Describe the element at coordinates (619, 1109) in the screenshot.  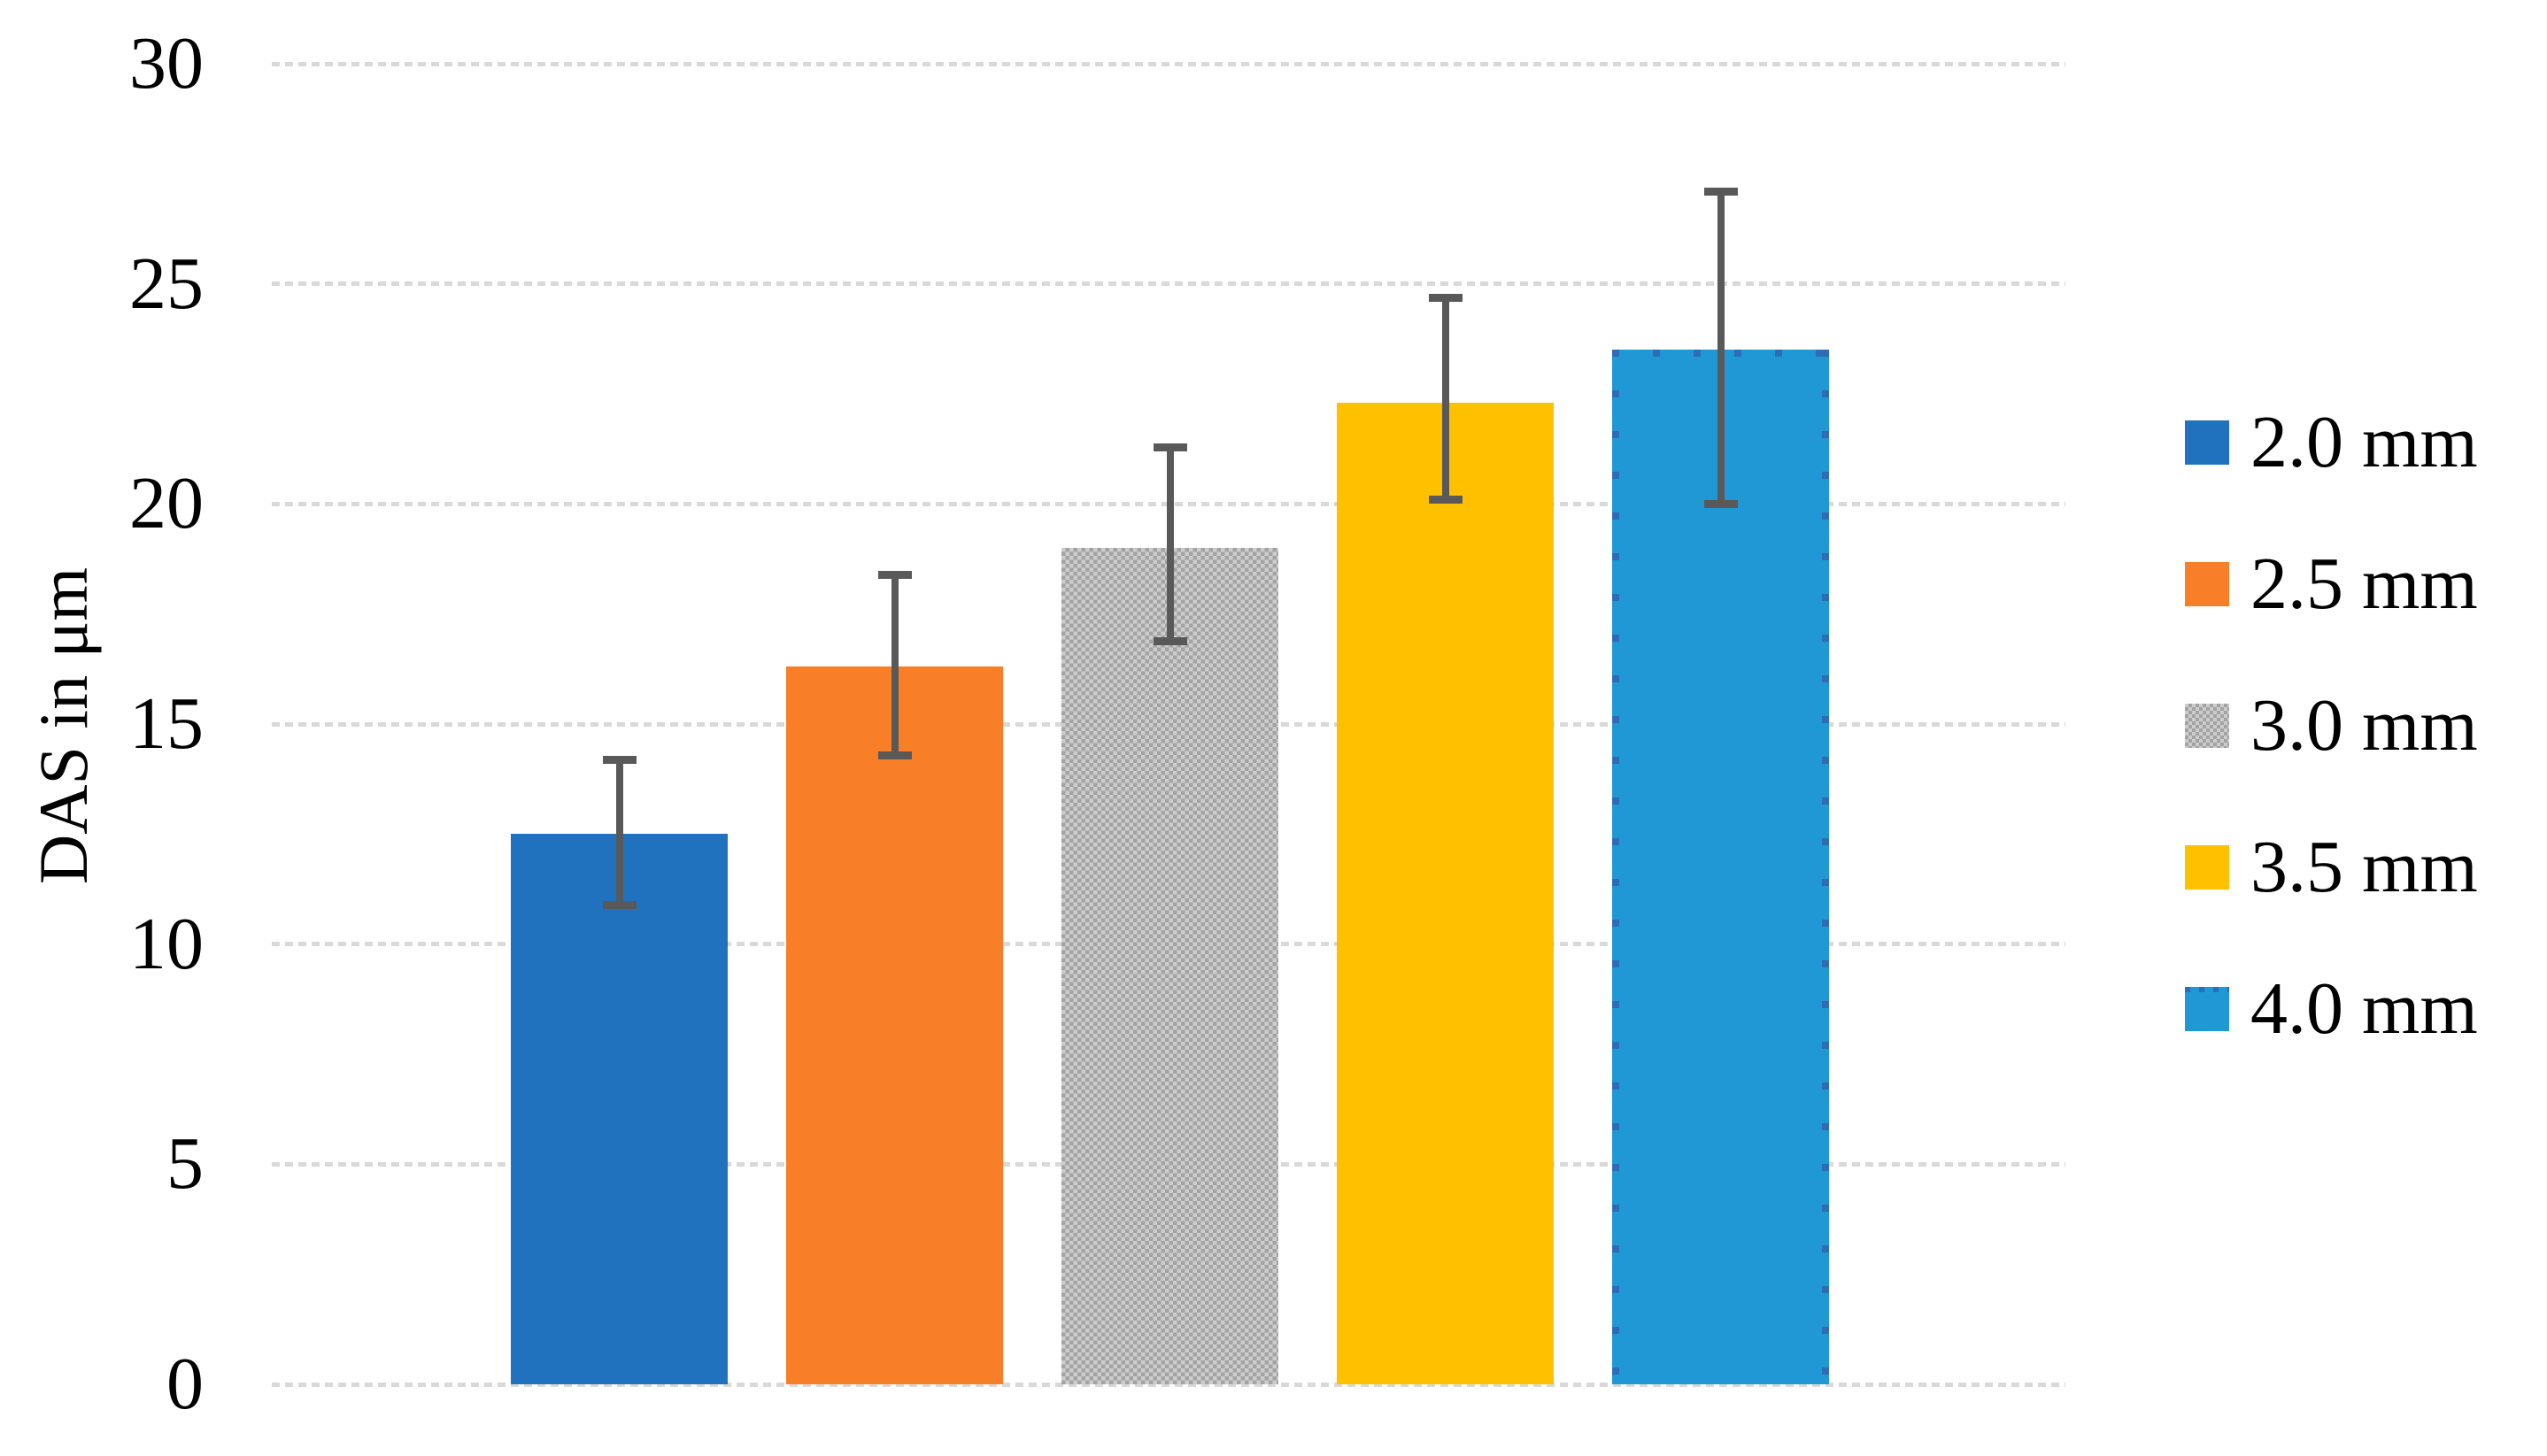
I see `bar-2.0mm` at that location.